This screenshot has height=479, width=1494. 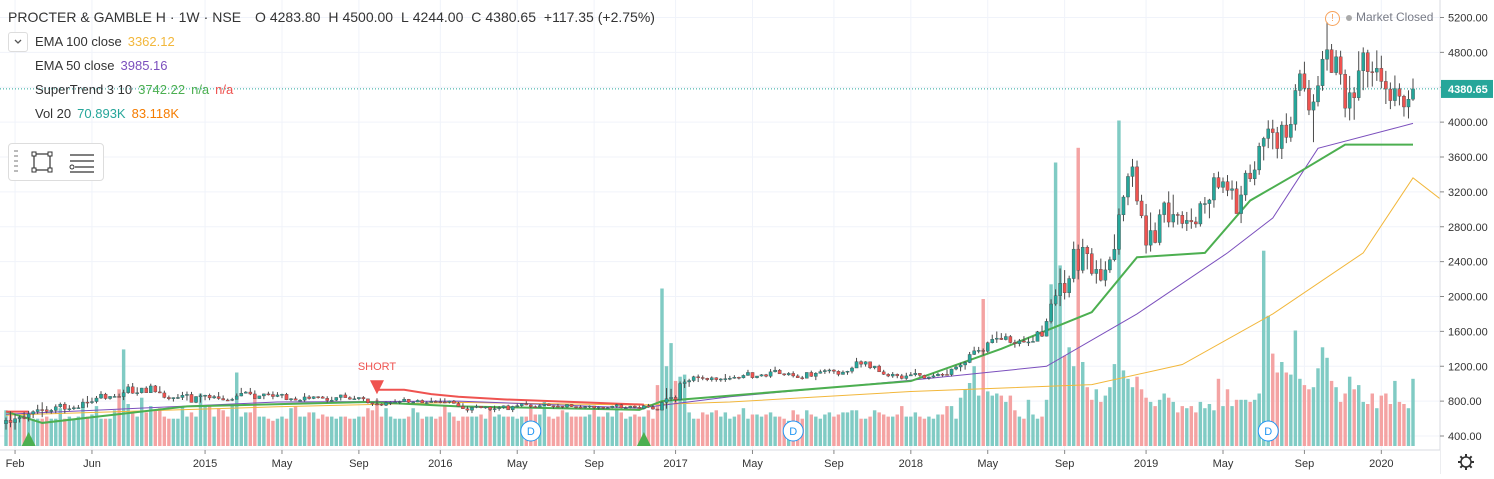 What do you see at coordinates (80, 162) in the screenshot?
I see `object-tree-button` at bounding box center [80, 162].